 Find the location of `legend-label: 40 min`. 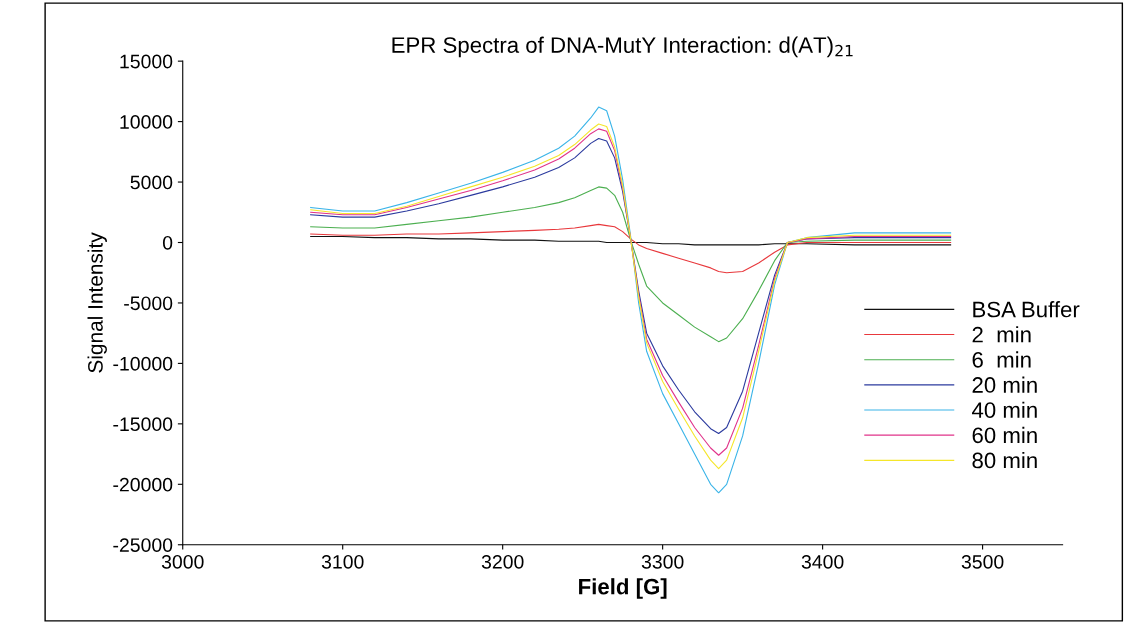

legend-label: 40 min is located at coordinates (1004, 410).